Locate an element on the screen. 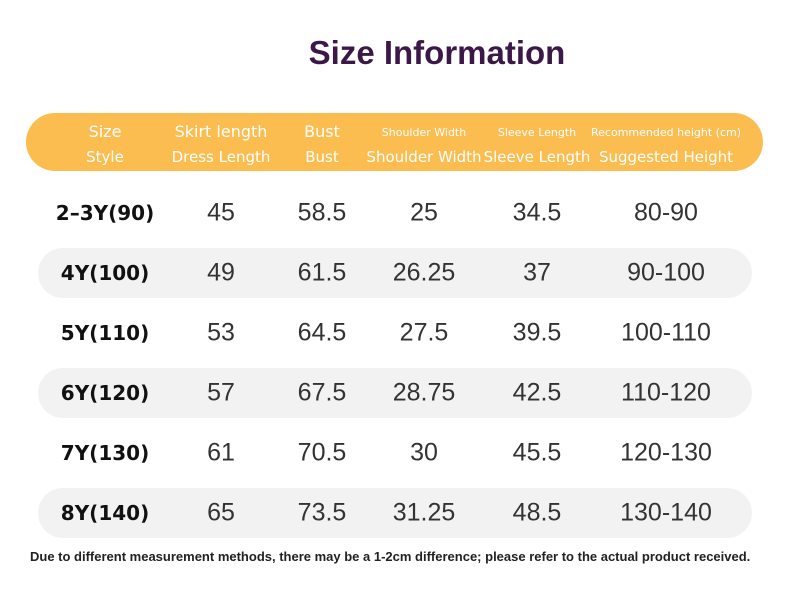 The width and height of the screenshot is (790, 613). value-cell: 120-130 is located at coordinates (666, 452).